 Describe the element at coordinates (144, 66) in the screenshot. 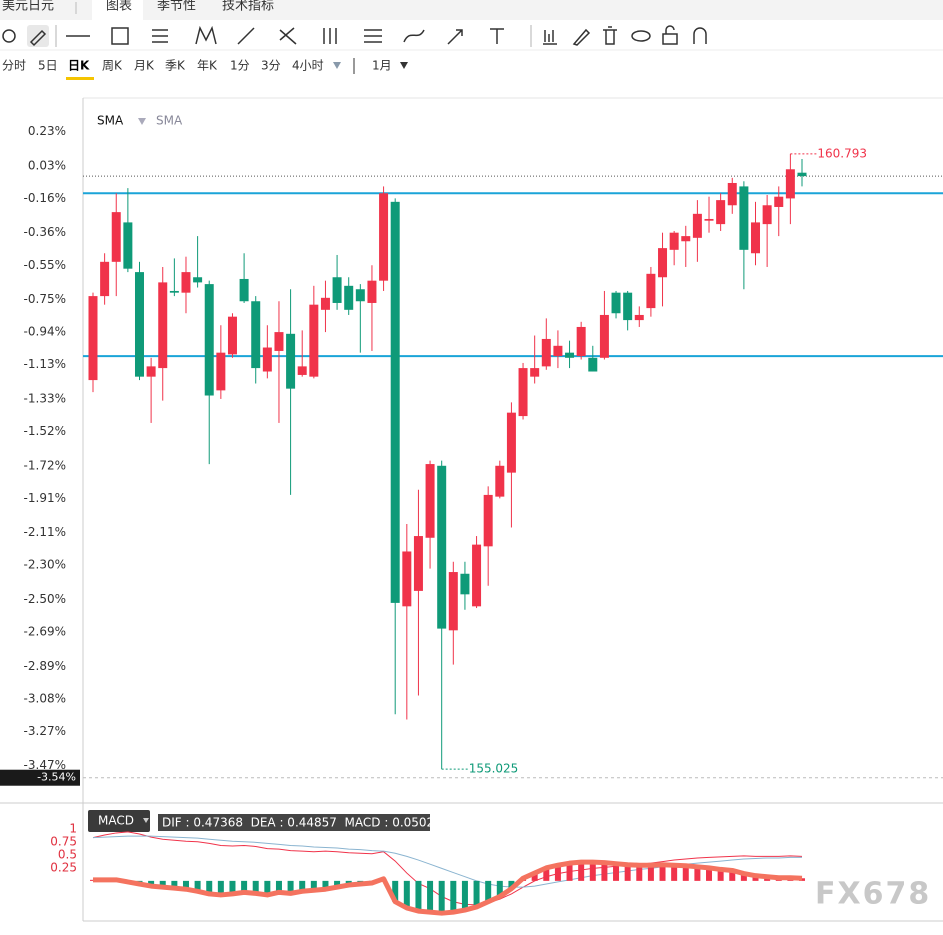

I see `period: 月K` at that location.